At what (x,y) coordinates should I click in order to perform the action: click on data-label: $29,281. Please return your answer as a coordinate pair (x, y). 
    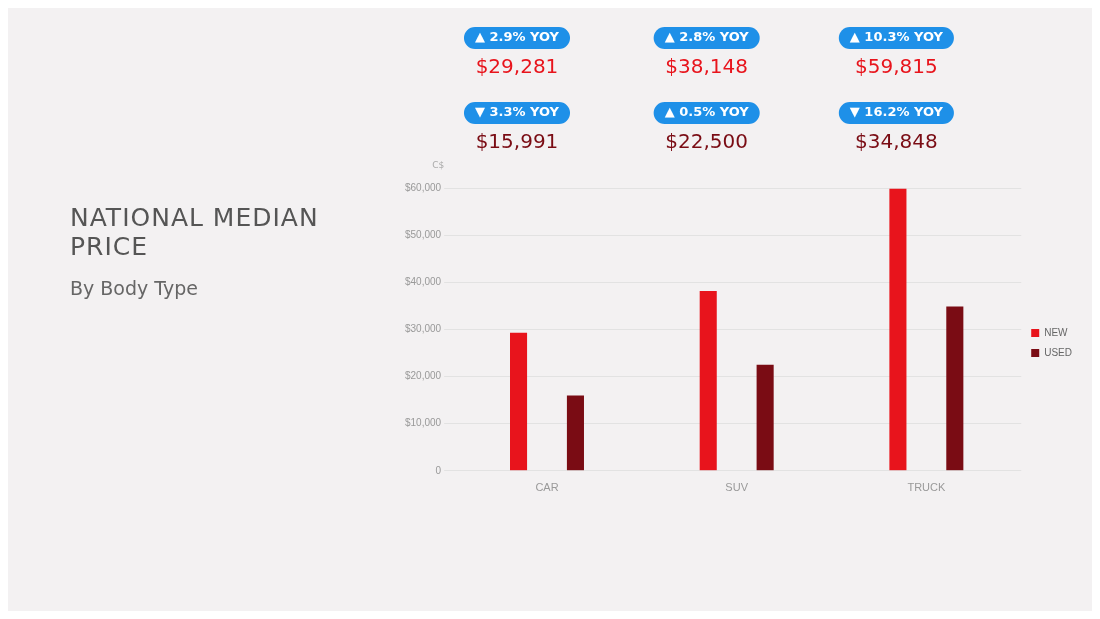
    Looking at the image, I should click on (517, 66).